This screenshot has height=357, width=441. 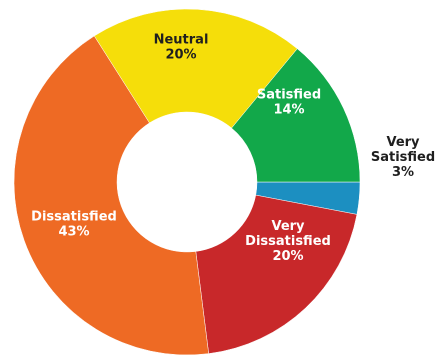 I want to click on slice-value-label: 3%, so click(x=403, y=172).